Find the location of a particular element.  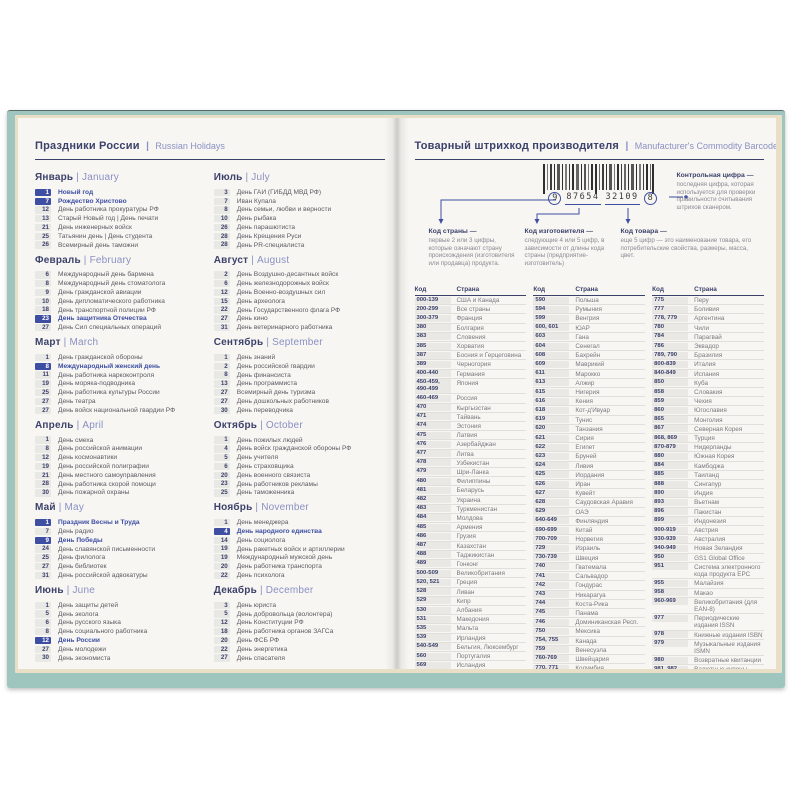

table-row: 530 Албания is located at coordinates (470, 611).